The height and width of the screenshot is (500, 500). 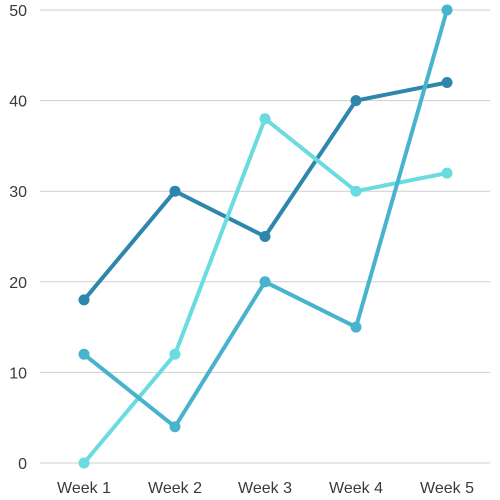 I want to click on x-tick-label: Week 1, so click(x=84, y=488).